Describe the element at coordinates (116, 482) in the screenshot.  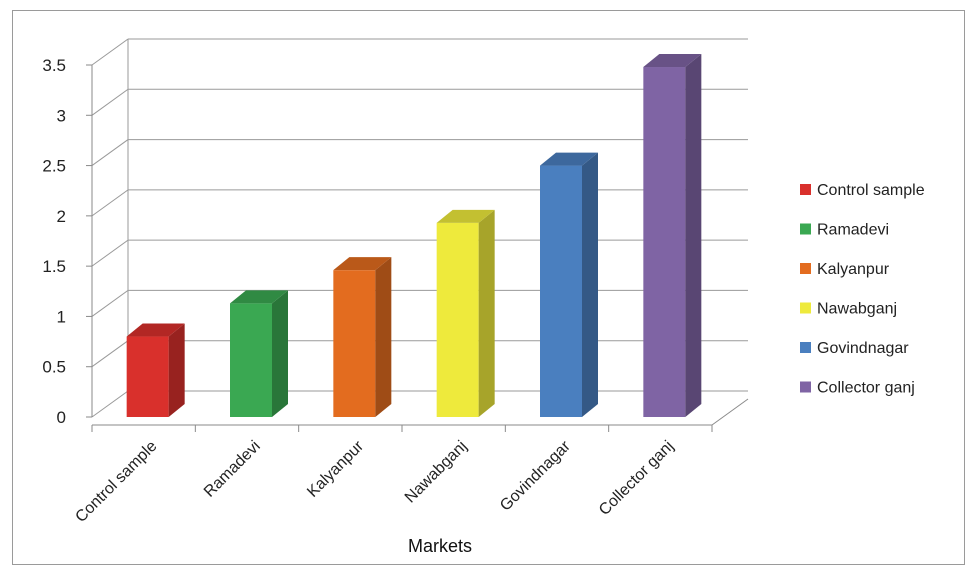
I see `x-tick-label: Control sample` at that location.